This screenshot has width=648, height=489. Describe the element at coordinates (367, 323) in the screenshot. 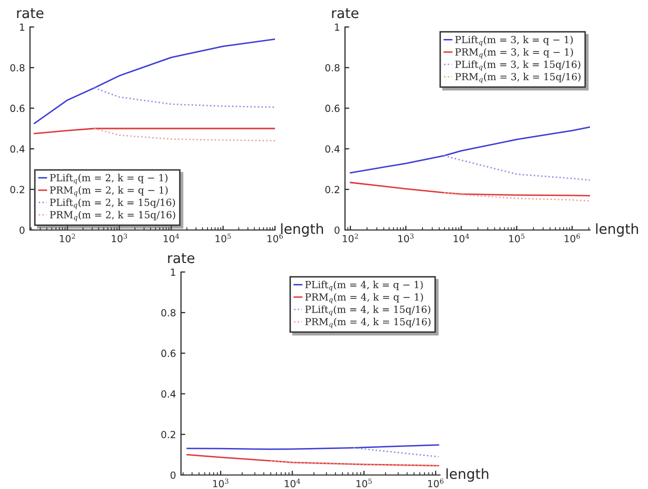

I see `legend-label: PRM$_{q}$(m = 4, k = 15q/16)` at that location.